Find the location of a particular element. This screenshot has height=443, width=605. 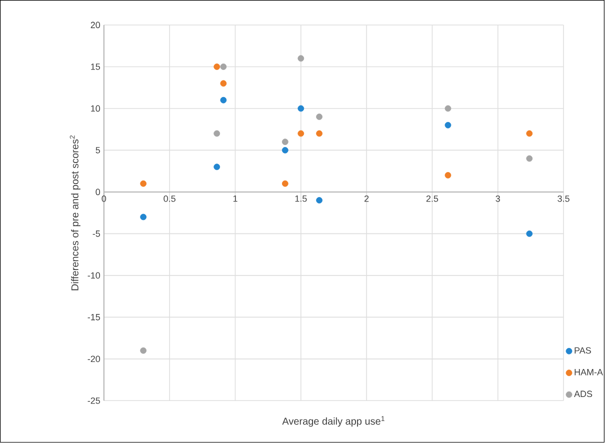

x-tick-label: 3 is located at coordinates (498, 199).